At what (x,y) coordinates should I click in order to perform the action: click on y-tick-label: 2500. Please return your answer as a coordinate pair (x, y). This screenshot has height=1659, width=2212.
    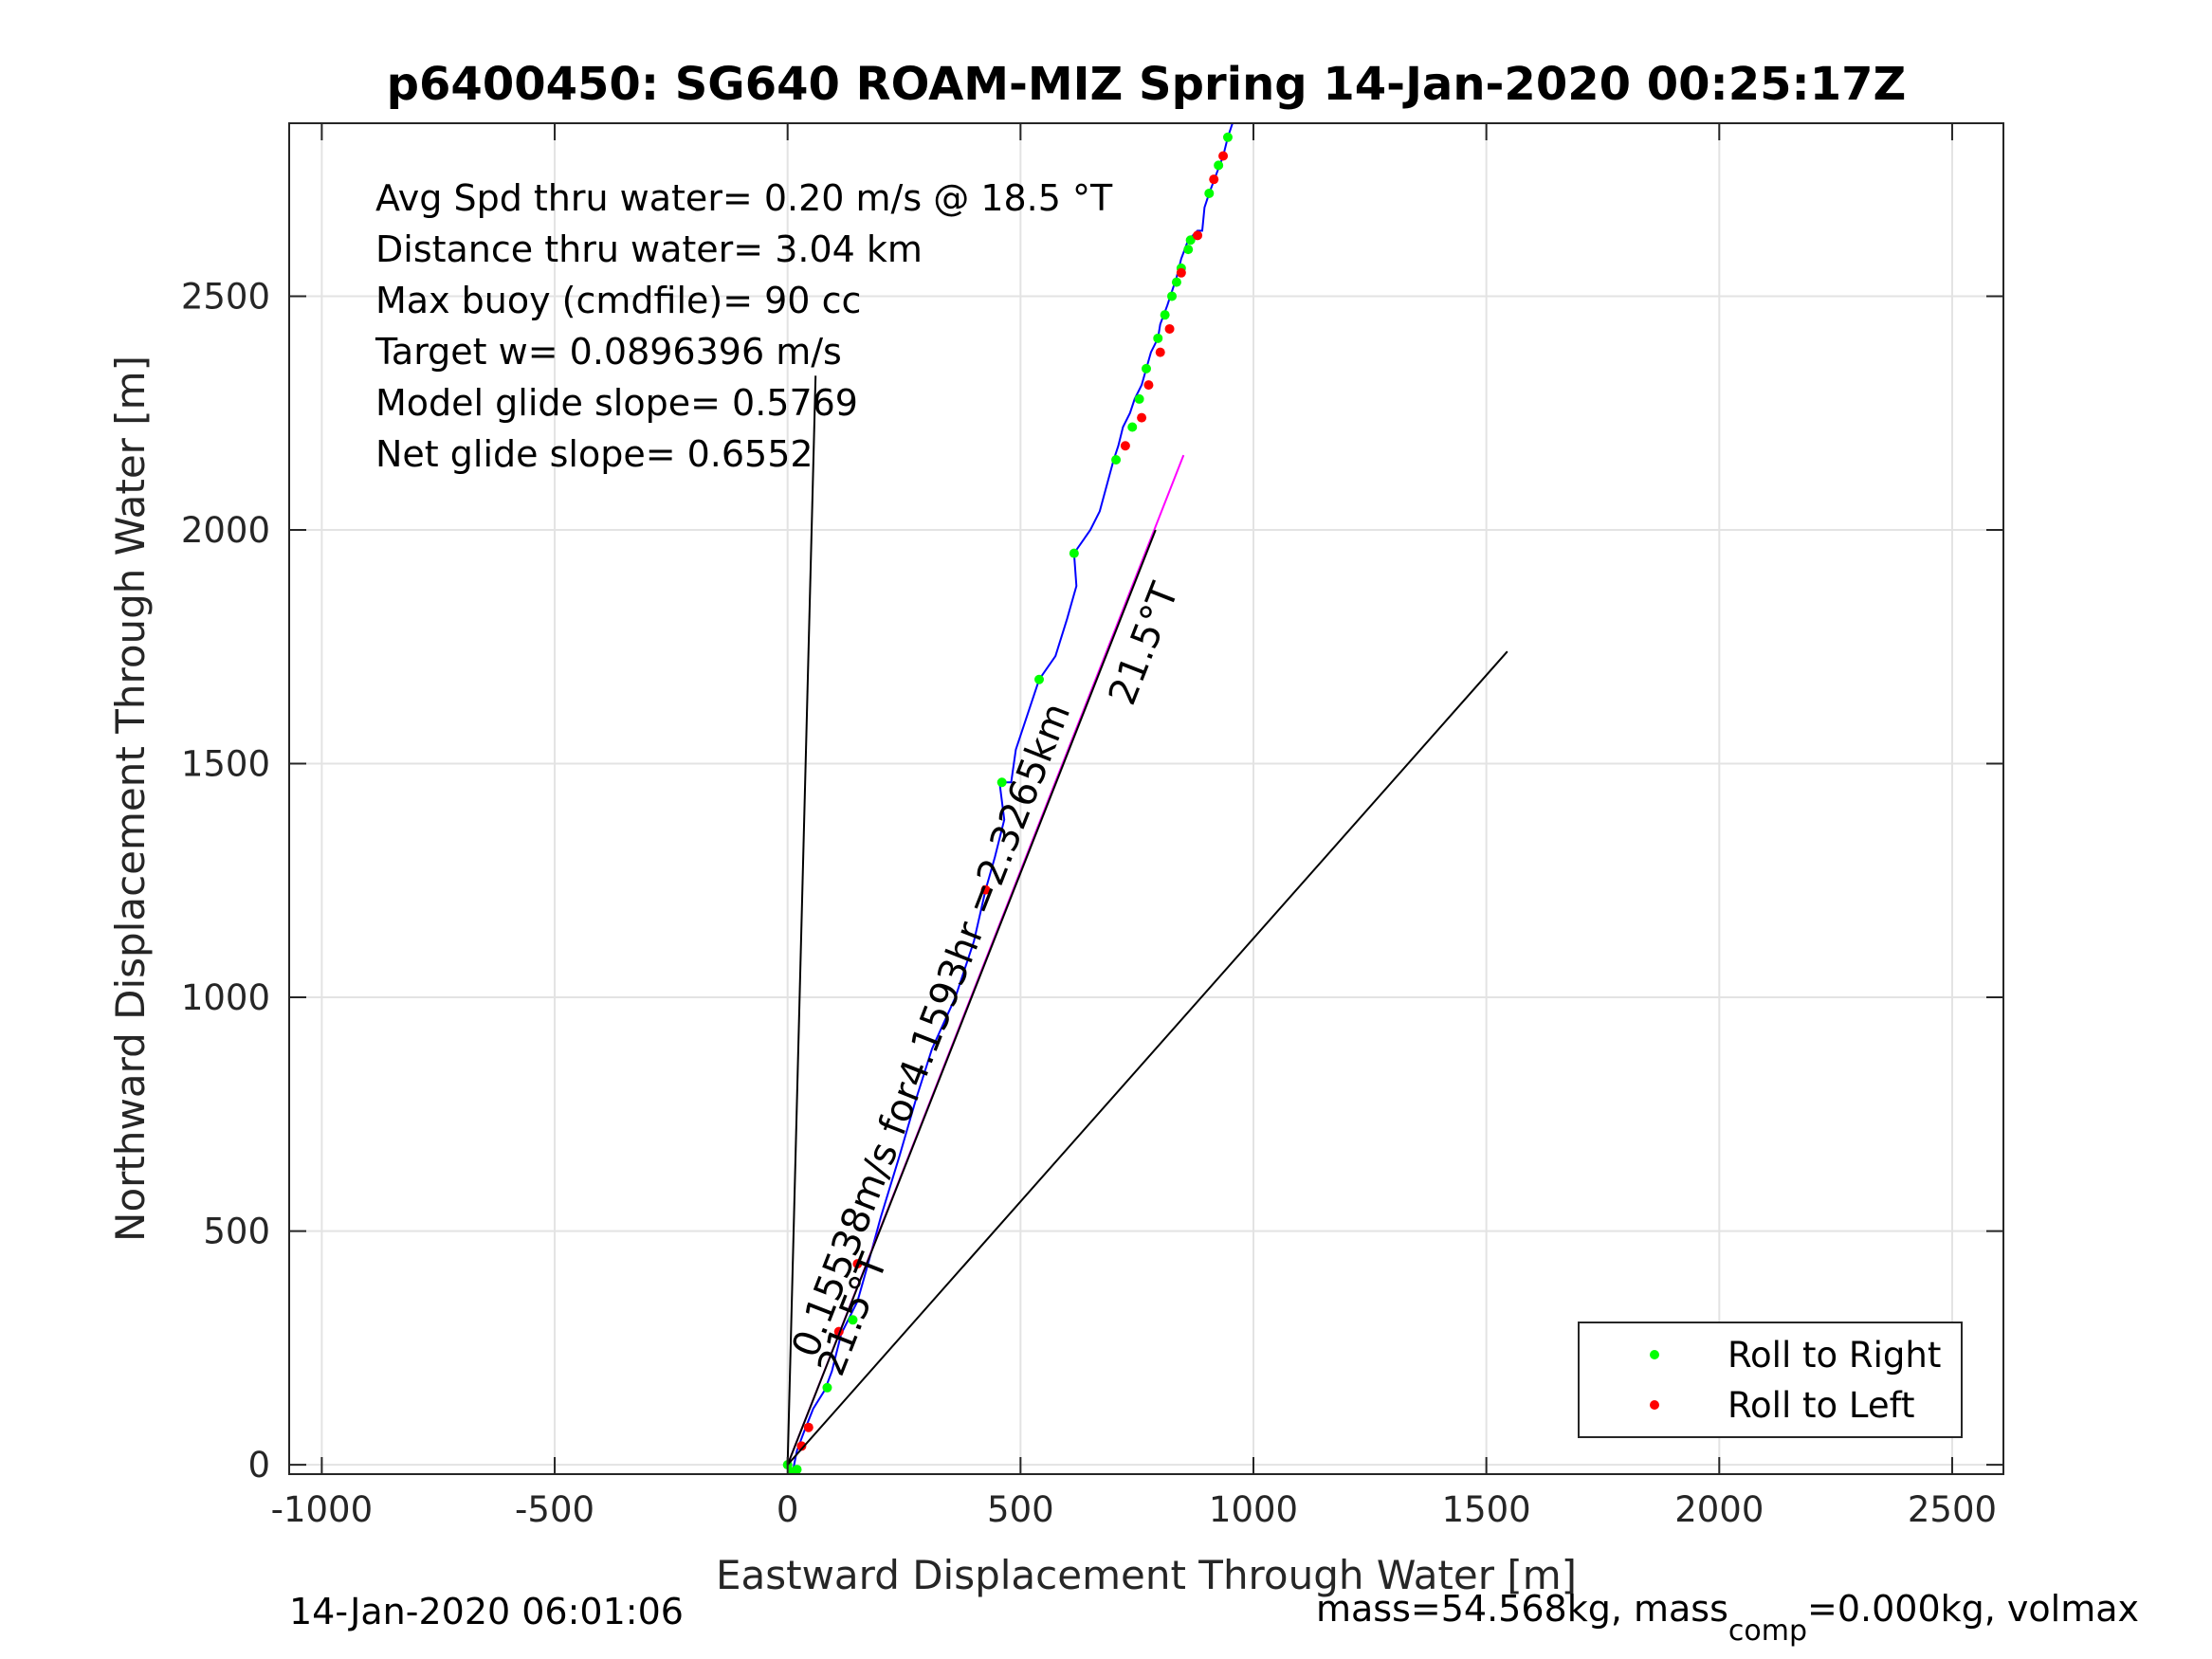
    Looking at the image, I should click on (225, 296).